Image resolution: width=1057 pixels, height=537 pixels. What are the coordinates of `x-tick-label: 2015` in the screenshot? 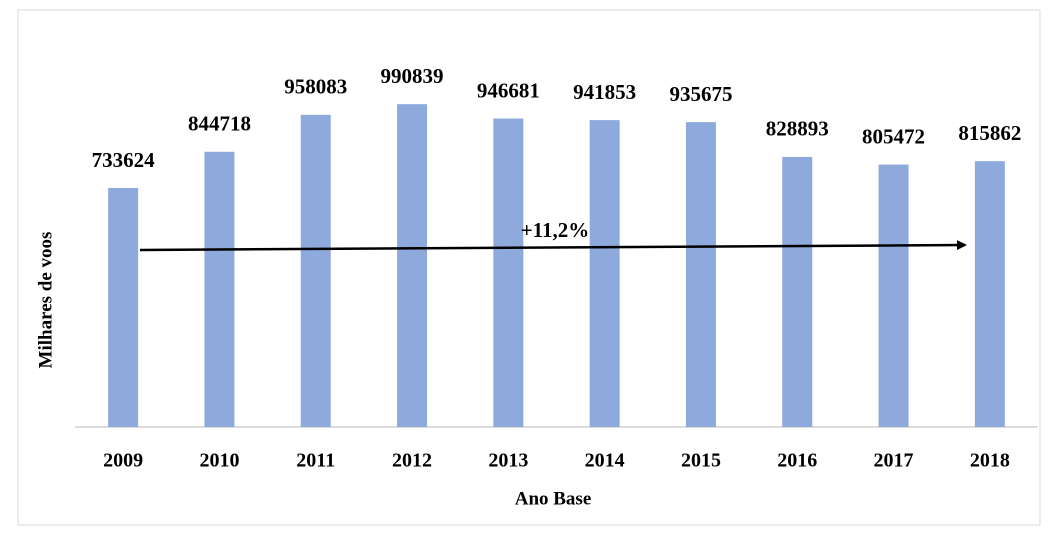 It's located at (701, 461).